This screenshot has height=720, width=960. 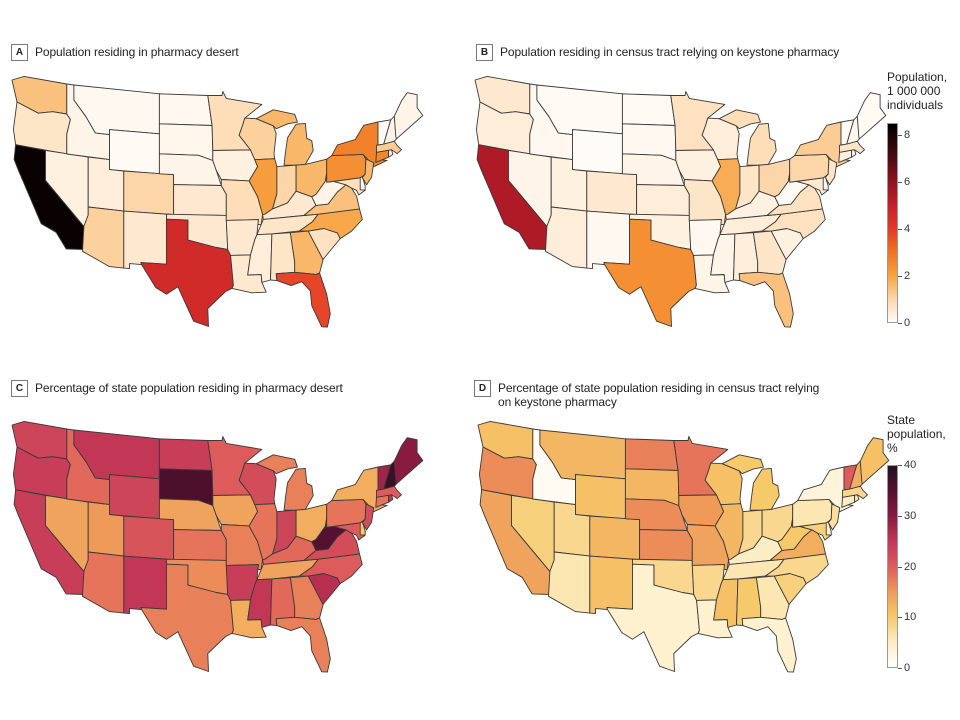 What do you see at coordinates (915, 105) in the screenshot?
I see `legend-title-line: individuals` at bounding box center [915, 105].